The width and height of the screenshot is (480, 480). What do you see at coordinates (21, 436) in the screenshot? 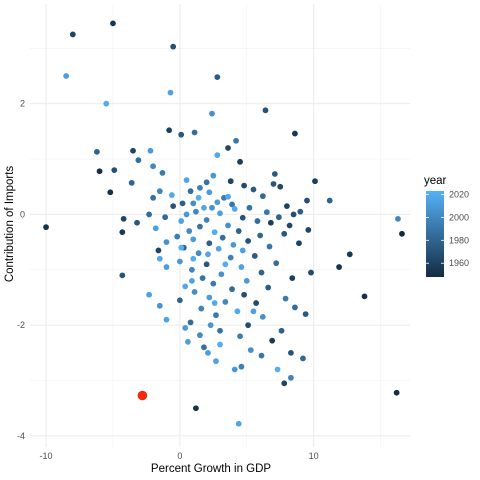
I see `y-tick-label: -4` at bounding box center [21, 436].